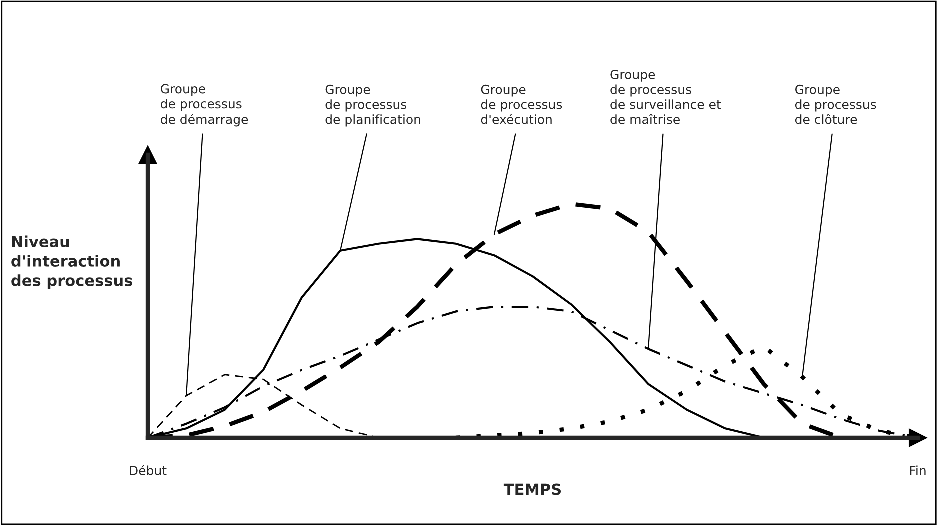 The width and height of the screenshot is (938, 526). I want to click on text: Groupe de processus de surveillance et de maîtrise, so click(666, 97).